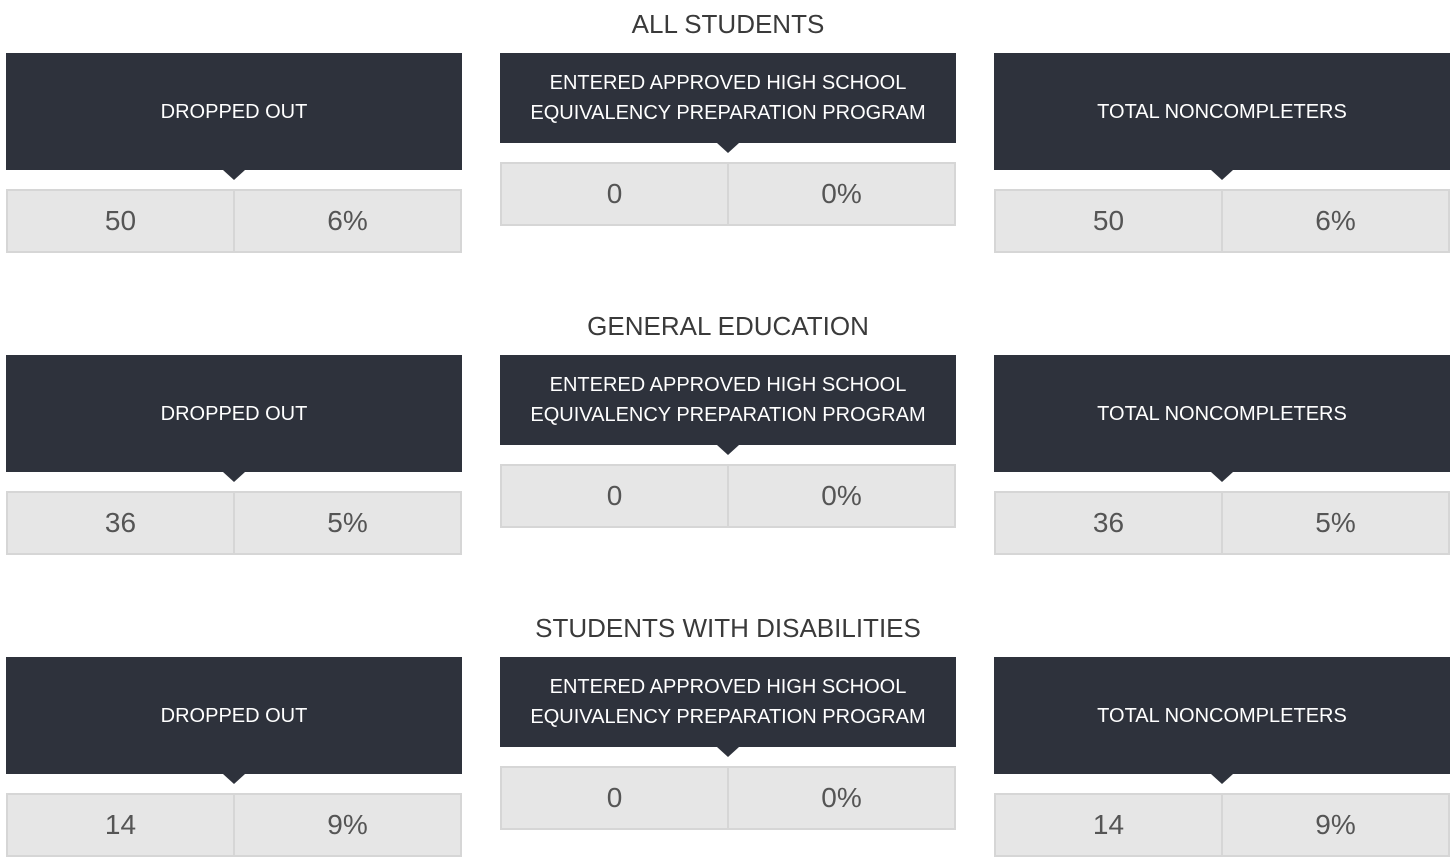 Image resolution: width=1456 pixels, height=857 pixels. Describe the element at coordinates (728, 326) in the screenshot. I see `section-title: GENERAL EDUCATION` at that location.